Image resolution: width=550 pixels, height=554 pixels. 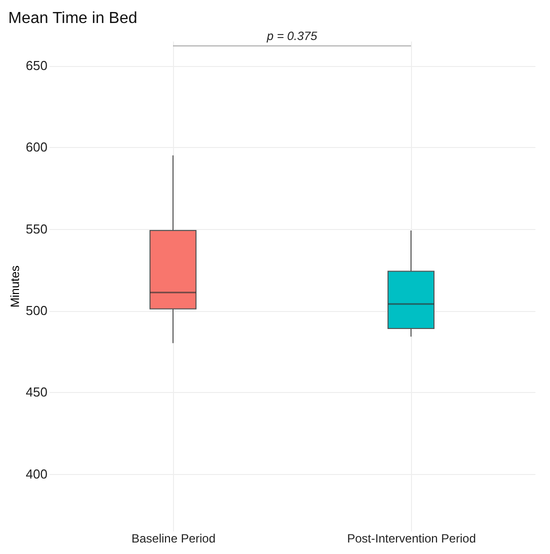 What do you see at coordinates (37, 310) in the screenshot?
I see `y-tick-label: 500` at bounding box center [37, 310].